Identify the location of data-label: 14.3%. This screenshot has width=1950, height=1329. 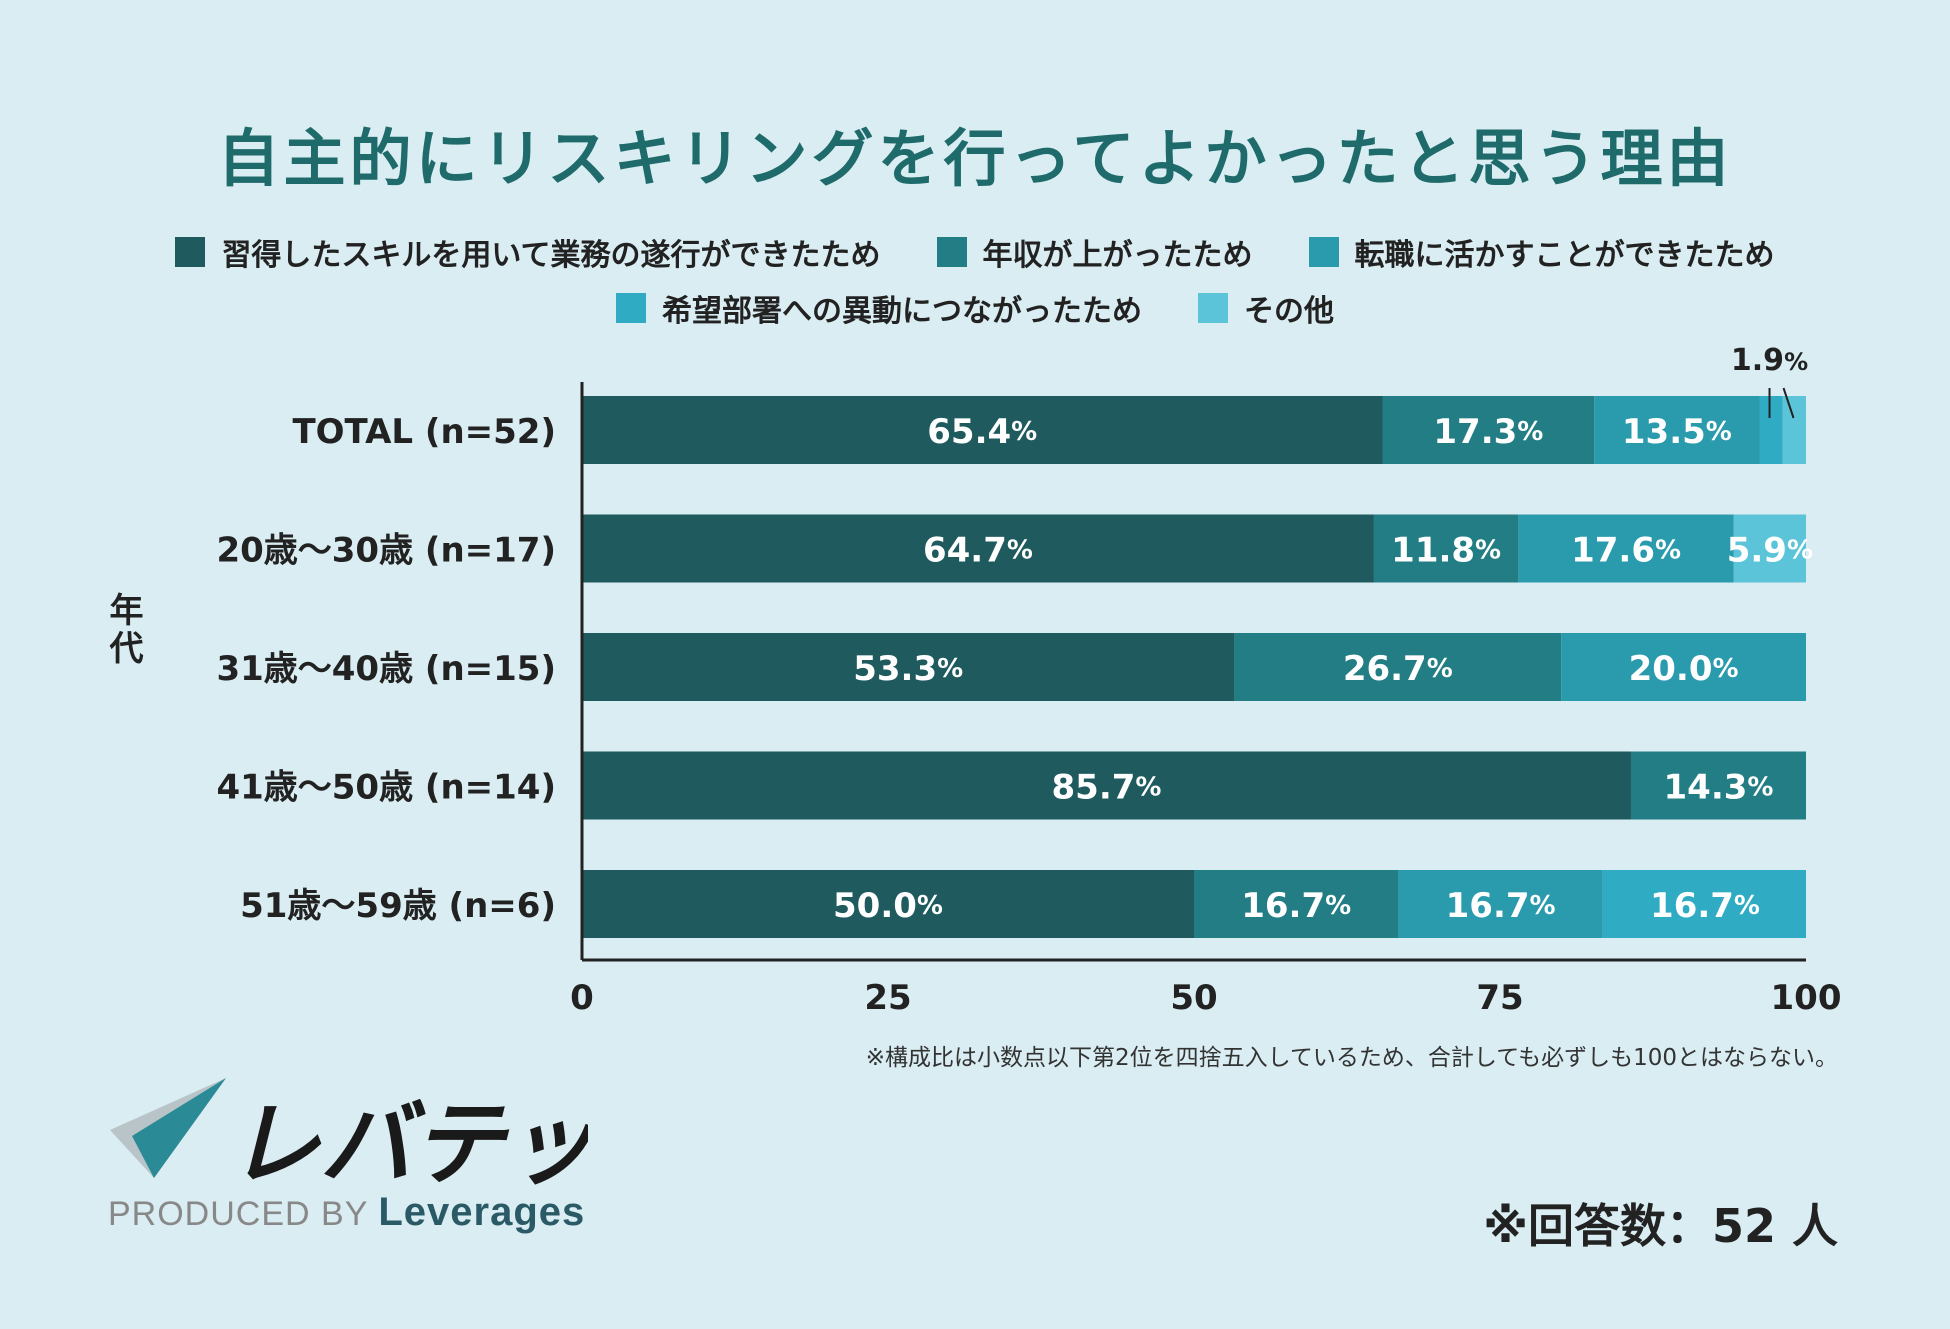
(1719, 788).